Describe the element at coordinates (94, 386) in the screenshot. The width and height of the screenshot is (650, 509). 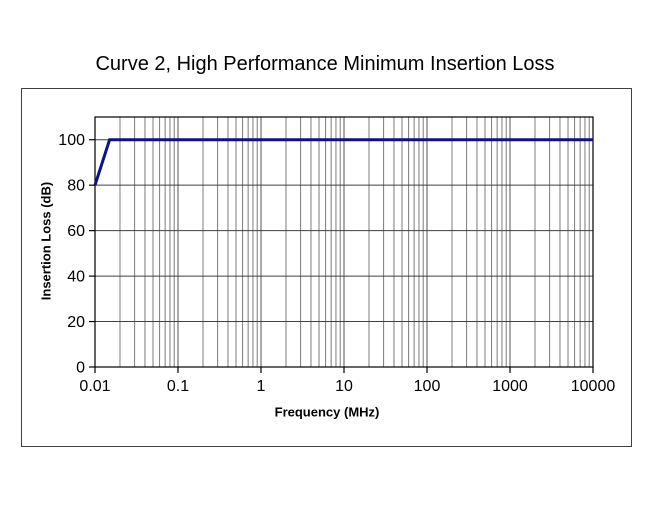
I see `x-tick-label: 0.01` at that location.